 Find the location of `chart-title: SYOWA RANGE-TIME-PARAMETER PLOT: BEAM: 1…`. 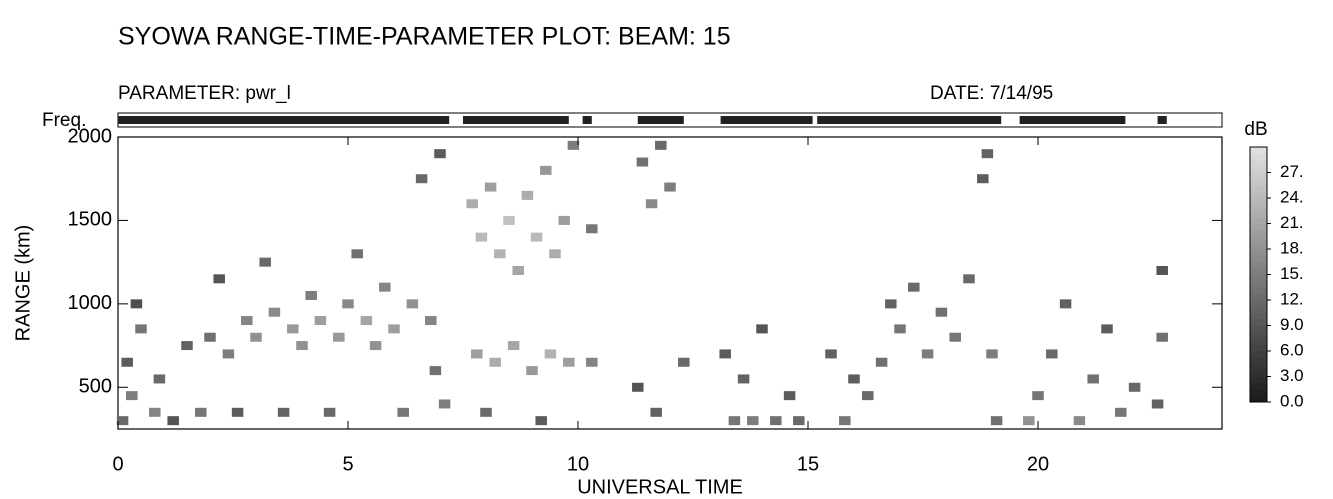

chart-title: SYOWA RANGE-TIME-PARAMETER PLOT: BEAM: 1… is located at coordinates (424, 37).